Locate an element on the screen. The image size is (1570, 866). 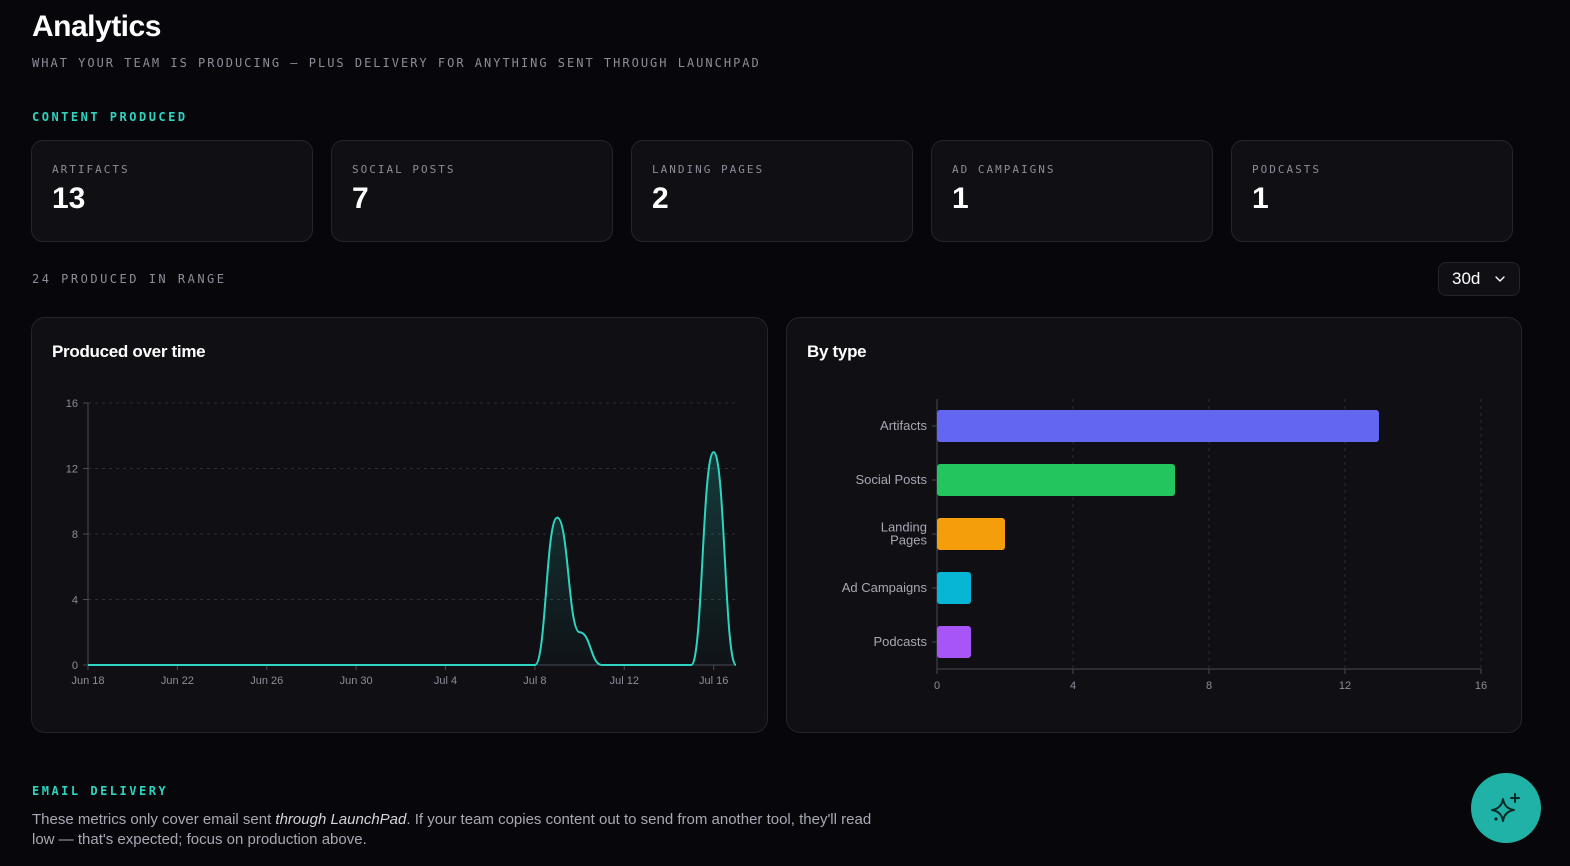
email-note-emphasis: through LaunchPad is located at coordinates (341, 819).